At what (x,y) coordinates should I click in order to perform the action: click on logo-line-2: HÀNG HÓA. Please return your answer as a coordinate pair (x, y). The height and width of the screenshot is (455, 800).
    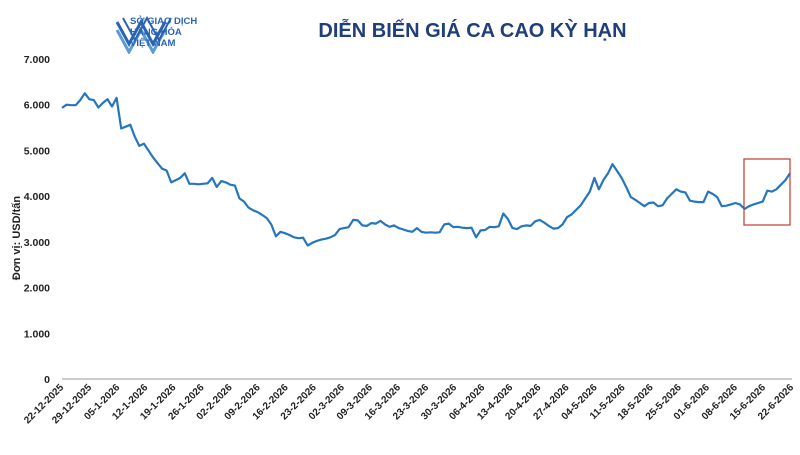
    Looking at the image, I should click on (156, 32).